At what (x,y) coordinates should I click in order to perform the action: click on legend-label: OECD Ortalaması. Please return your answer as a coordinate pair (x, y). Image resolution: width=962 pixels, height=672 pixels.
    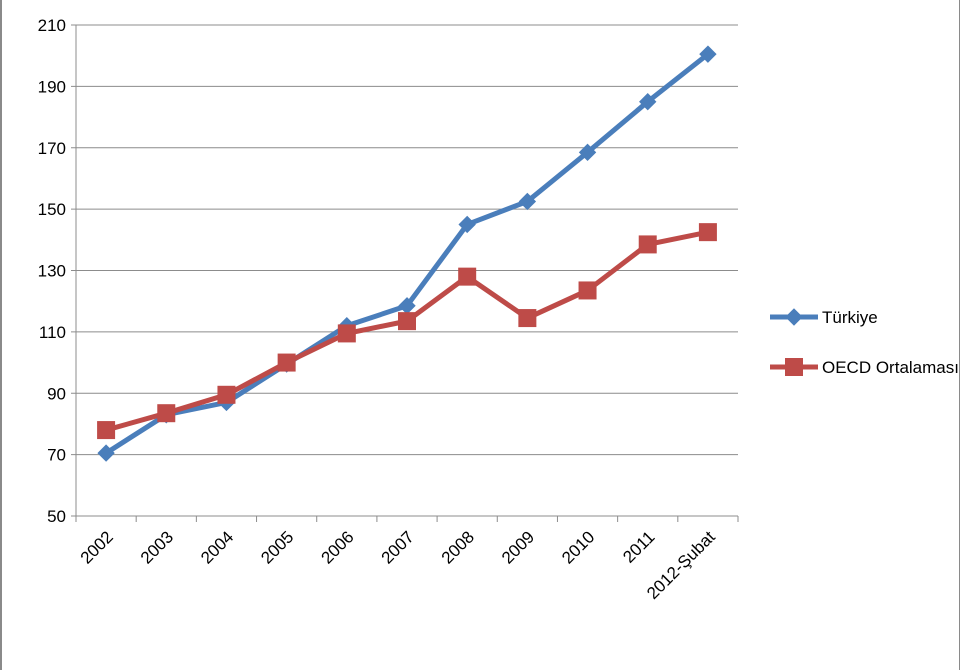
    Looking at the image, I should click on (890, 367).